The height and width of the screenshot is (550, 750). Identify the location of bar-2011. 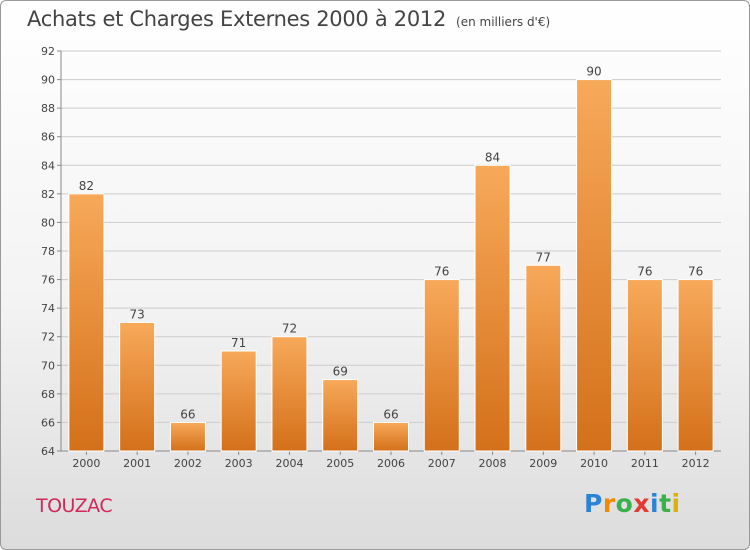
(644, 365).